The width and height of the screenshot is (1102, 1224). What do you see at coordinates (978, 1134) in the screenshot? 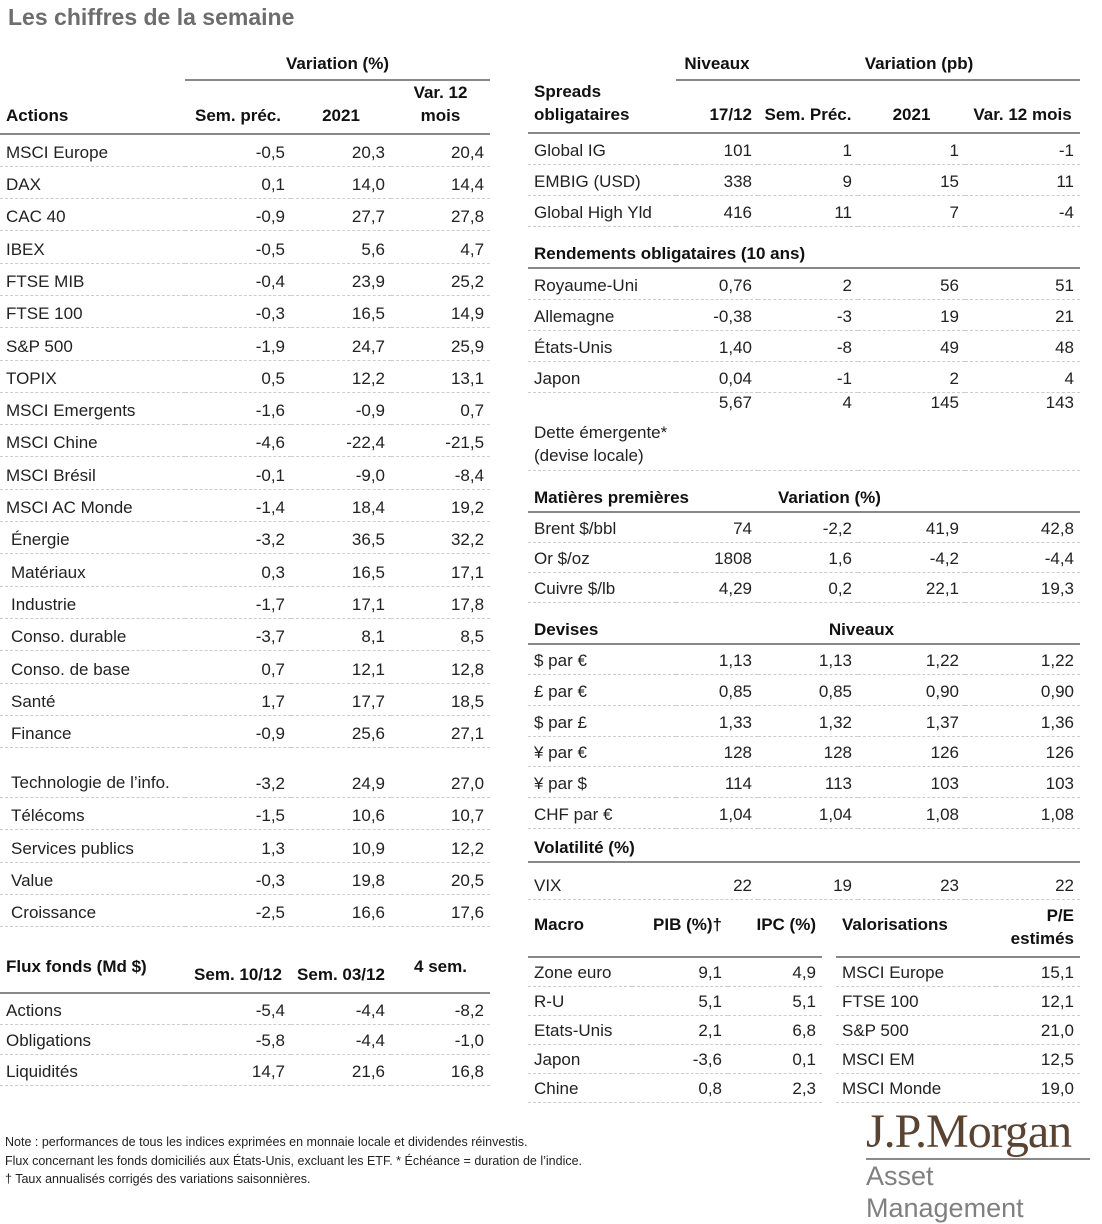
I see `logo-name: J.P.Morgan` at bounding box center [978, 1134].